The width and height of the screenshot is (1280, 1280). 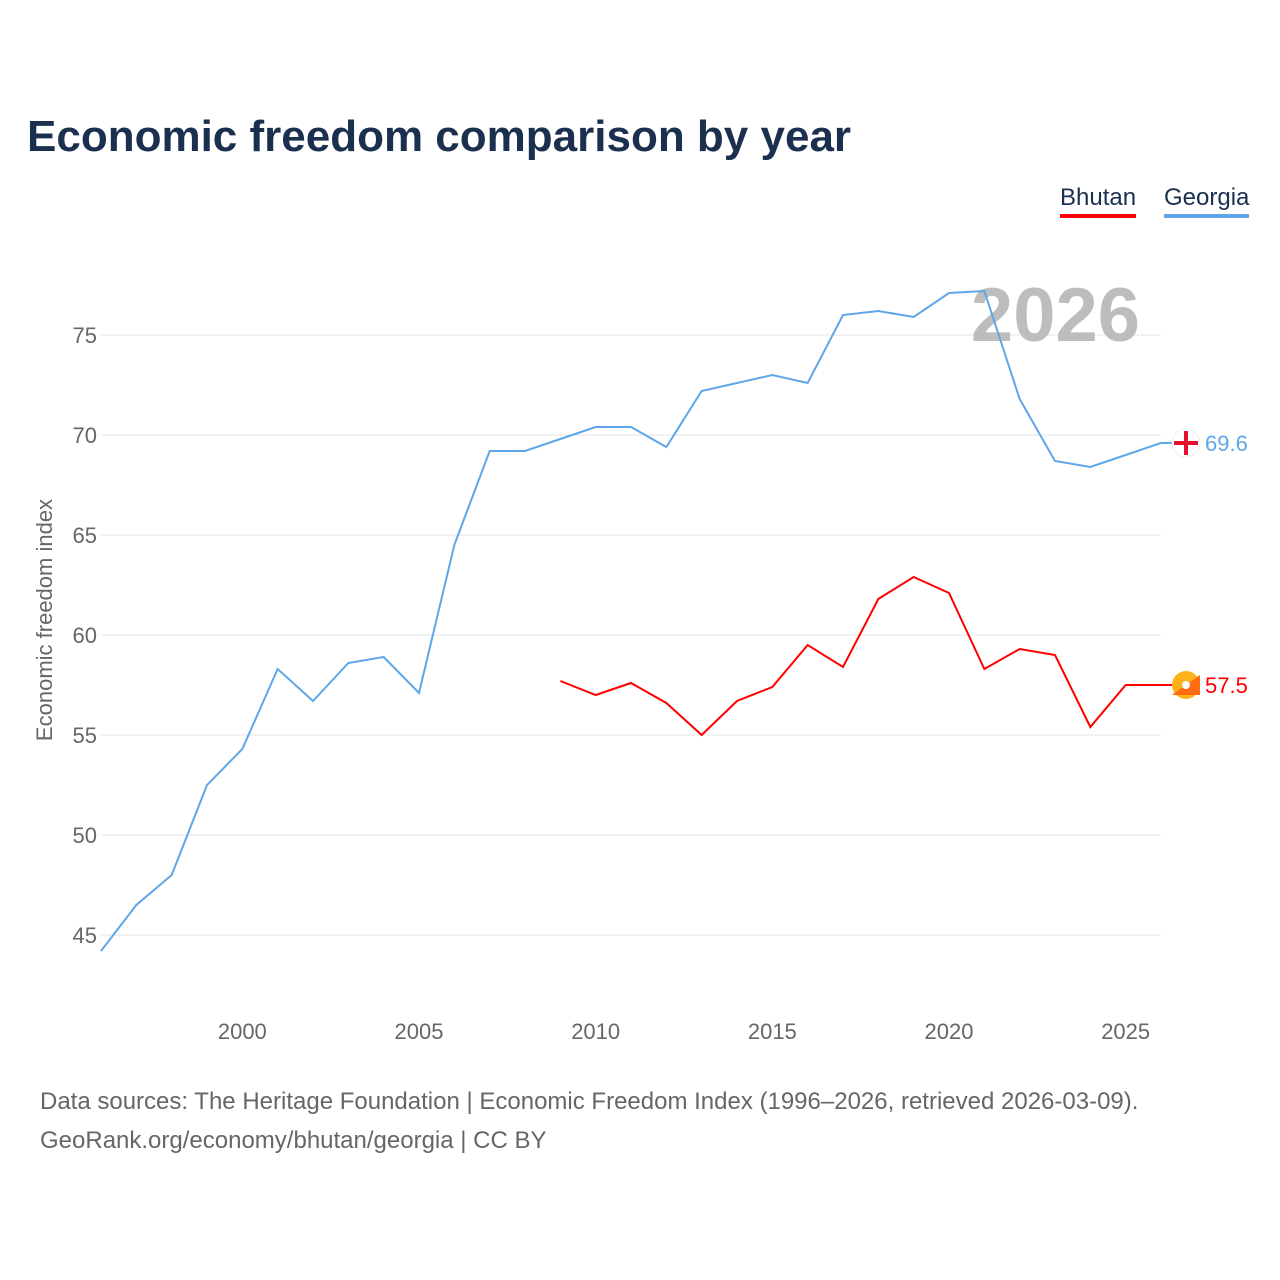 What do you see at coordinates (1055, 315) in the screenshot?
I see `year-watermark: 2026` at bounding box center [1055, 315].